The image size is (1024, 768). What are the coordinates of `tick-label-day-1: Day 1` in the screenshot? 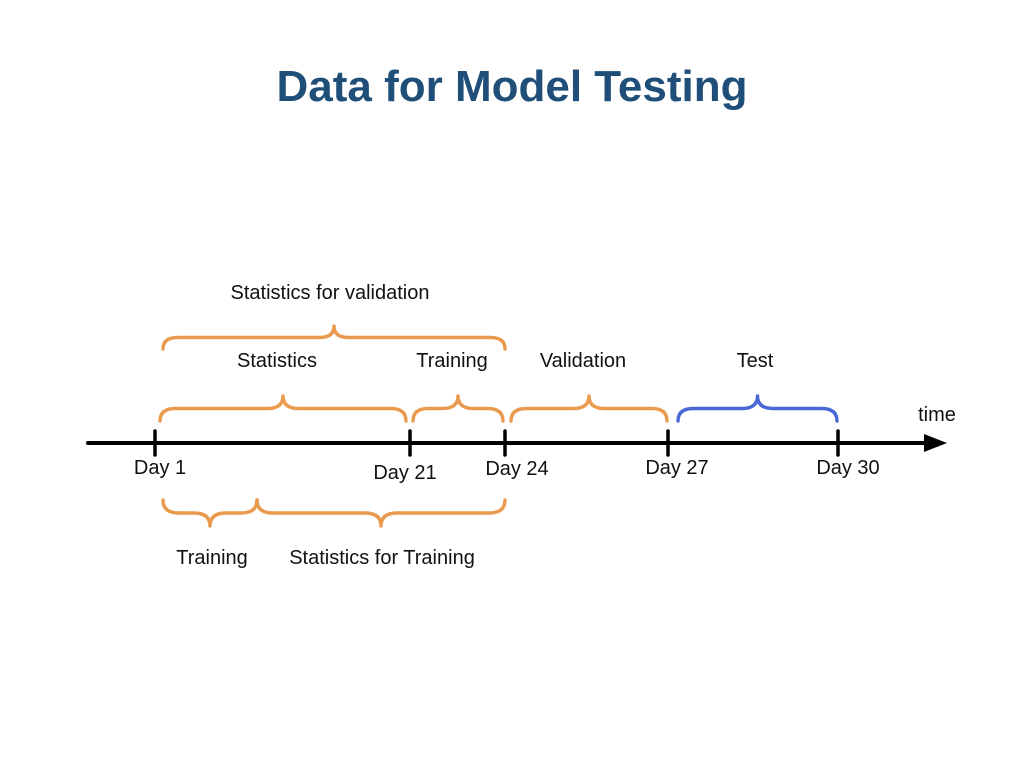 It's located at (160, 468).